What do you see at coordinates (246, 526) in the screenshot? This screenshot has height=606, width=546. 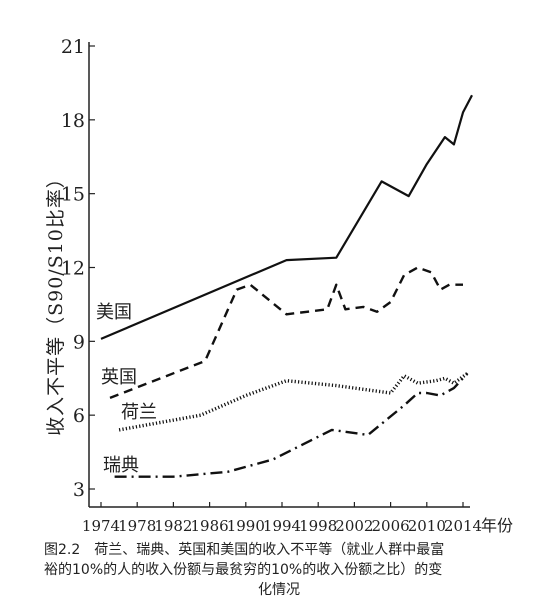 I see `x-tick-label: 1990` at bounding box center [246, 526].